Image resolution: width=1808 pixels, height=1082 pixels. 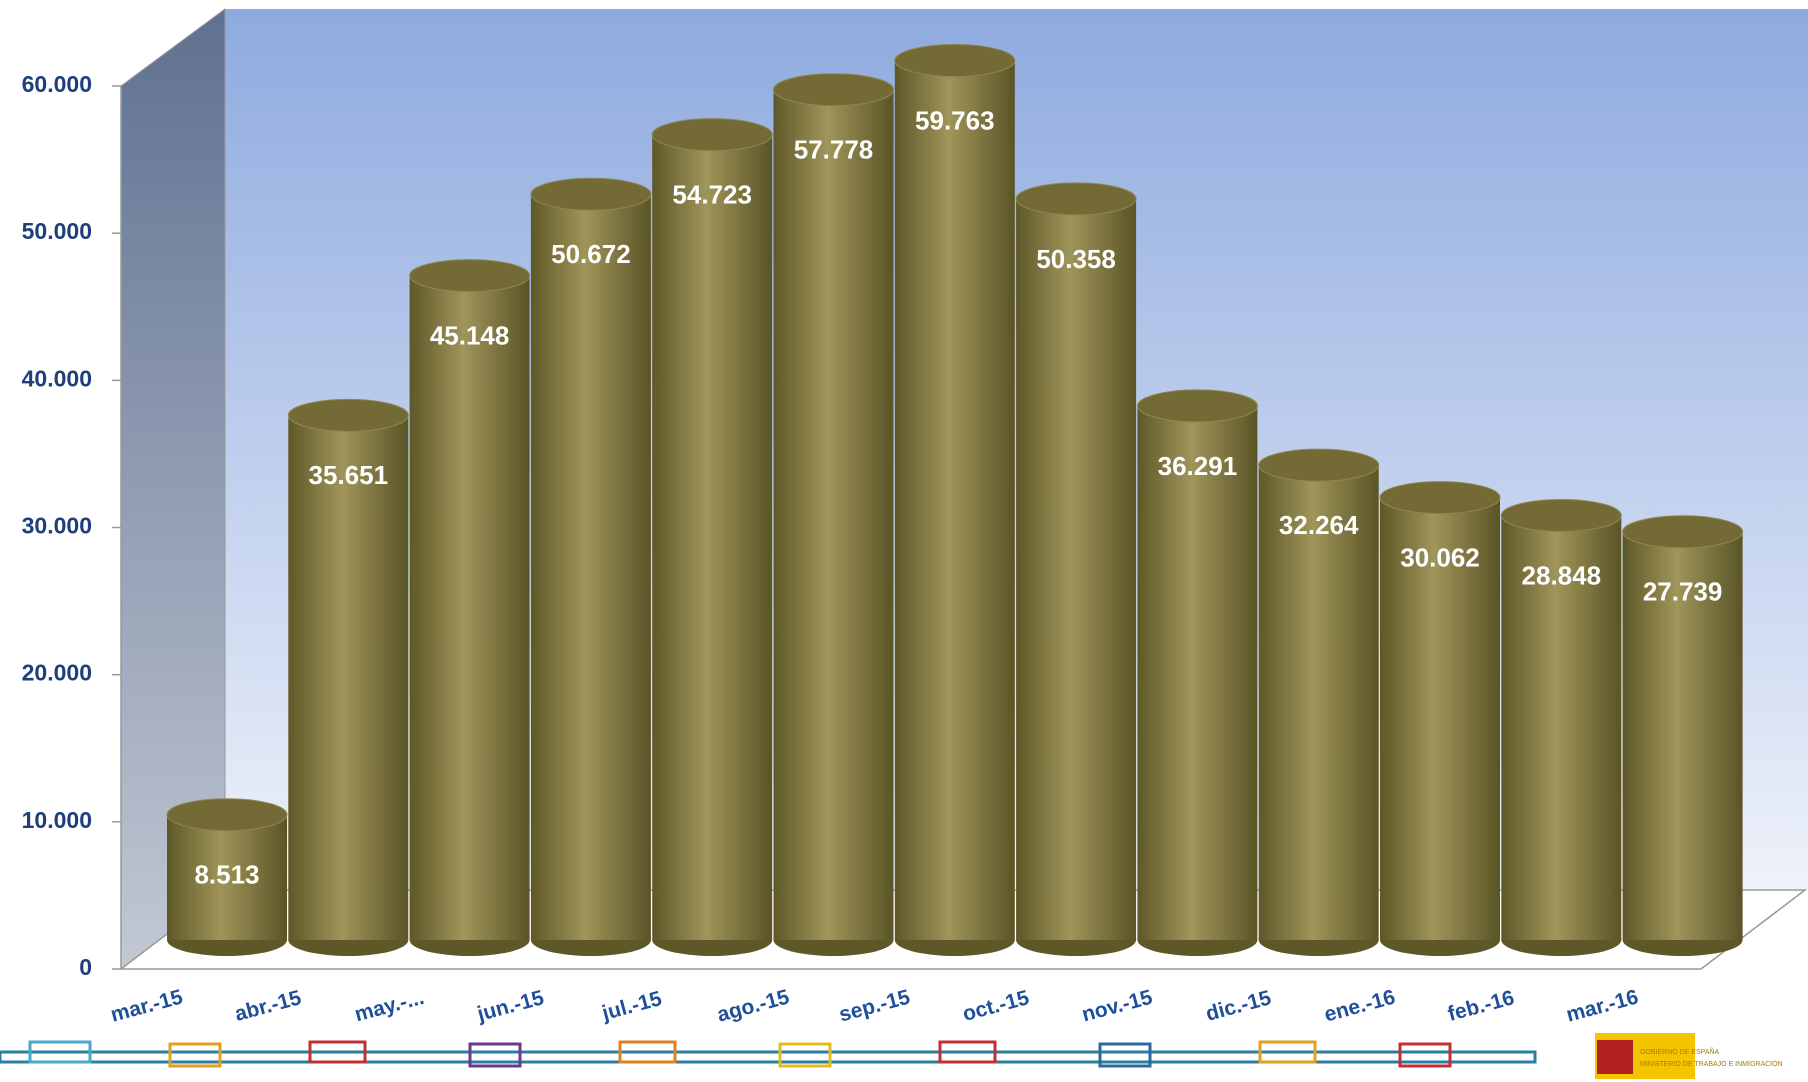 What do you see at coordinates (834, 150) in the screenshot?
I see `value-label: 57.778` at bounding box center [834, 150].